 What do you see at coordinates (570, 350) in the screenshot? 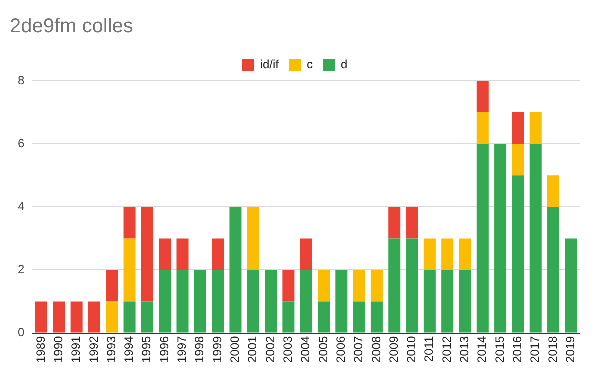
I see `x-tick-label: 2019` at bounding box center [570, 350].